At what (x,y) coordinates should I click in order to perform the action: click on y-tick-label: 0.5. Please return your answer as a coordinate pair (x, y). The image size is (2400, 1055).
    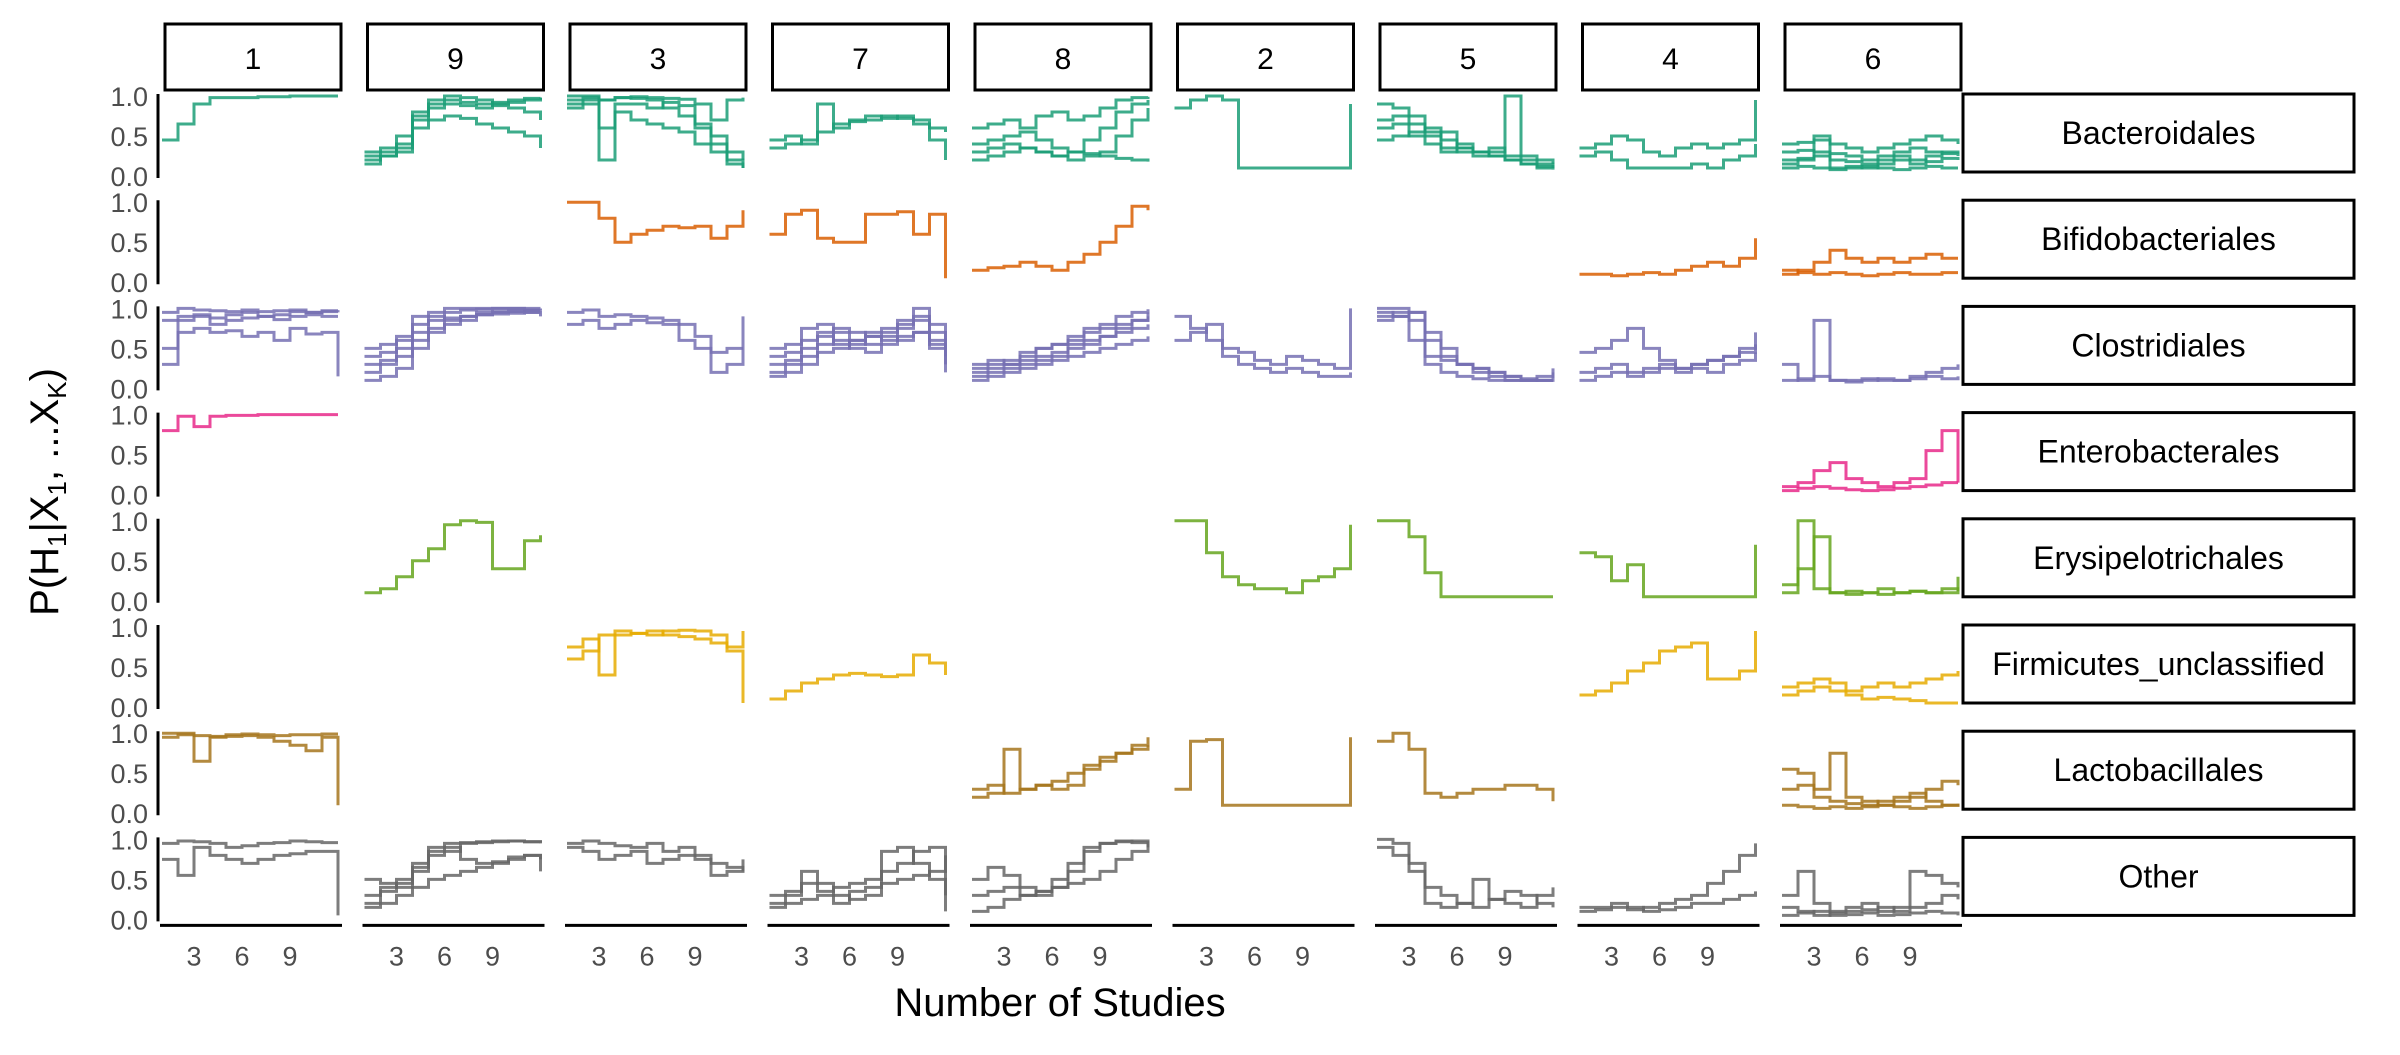
    Looking at the image, I should click on (129, 349).